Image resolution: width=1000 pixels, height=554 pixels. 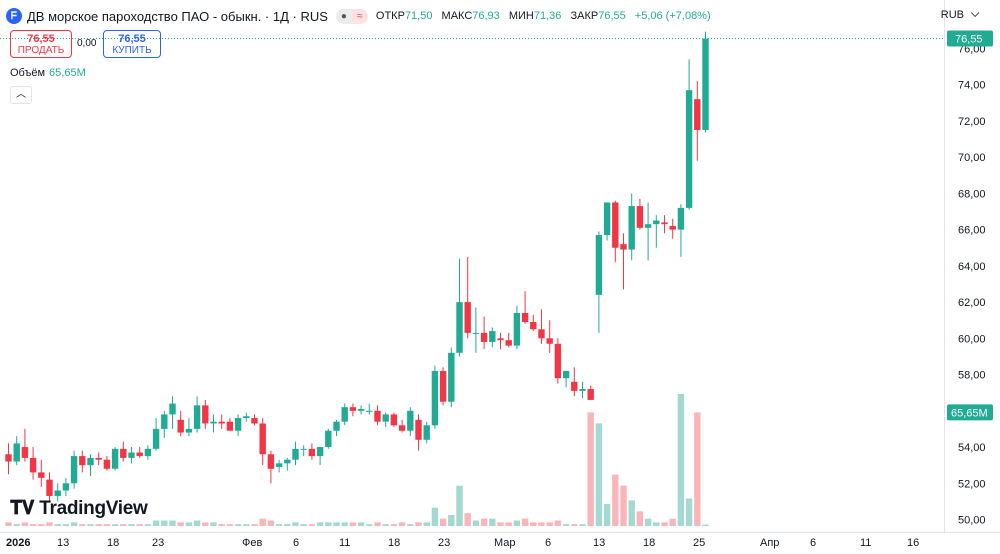 I want to click on price-tick-label: 60,00, so click(x=972, y=339).